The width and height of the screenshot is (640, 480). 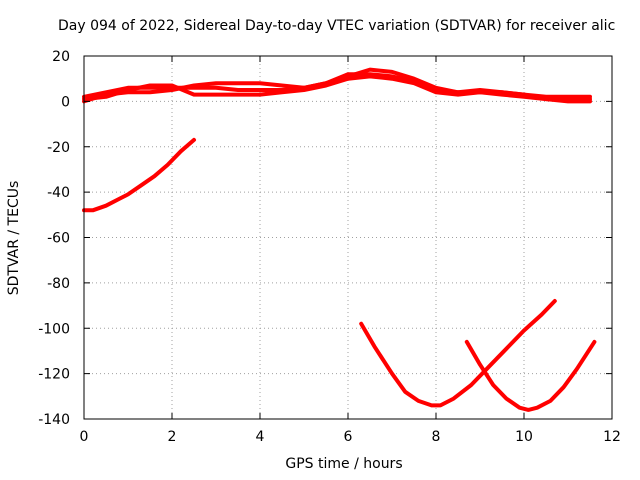 What do you see at coordinates (54, 329) in the screenshot?
I see `y-tick-label: -100` at bounding box center [54, 329].